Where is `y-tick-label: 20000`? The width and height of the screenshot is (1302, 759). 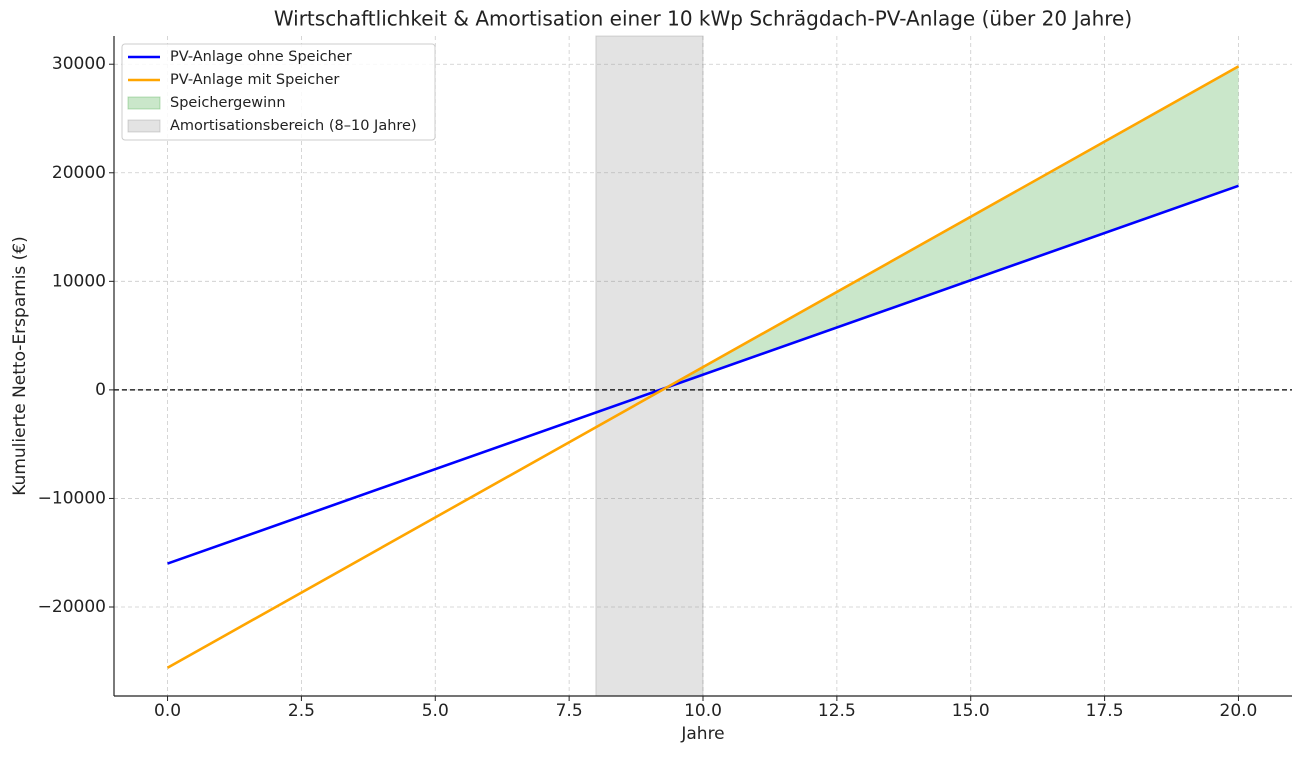 y-tick-label: 20000 is located at coordinates (79, 173).